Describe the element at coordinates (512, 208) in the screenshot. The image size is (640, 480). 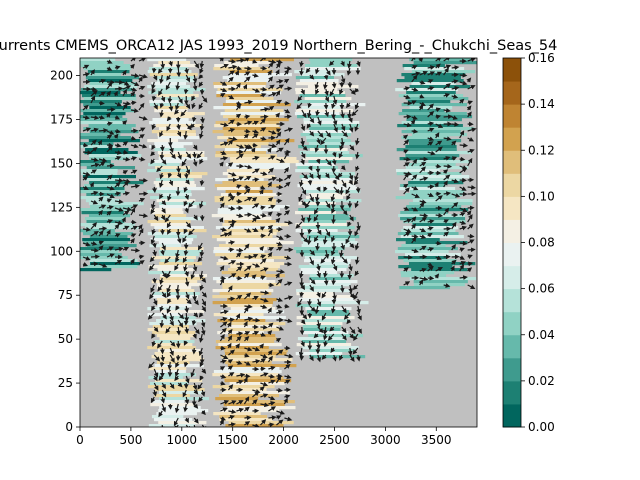
I see `colorbar-segment` at that location.